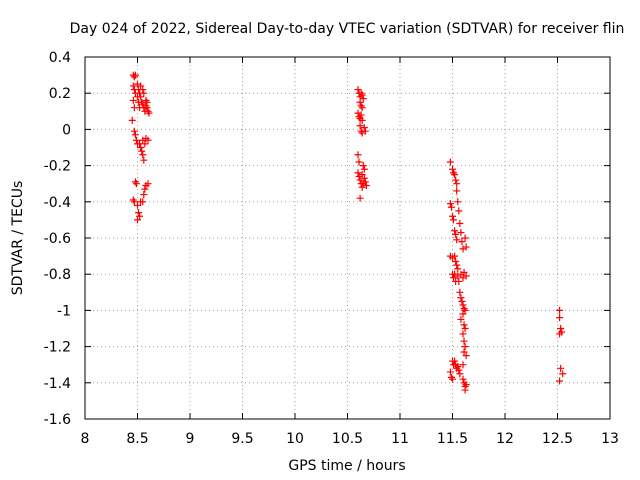 The image size is (640, 480). I want to click on y-tick-label: -0.4, so click(57, 203).